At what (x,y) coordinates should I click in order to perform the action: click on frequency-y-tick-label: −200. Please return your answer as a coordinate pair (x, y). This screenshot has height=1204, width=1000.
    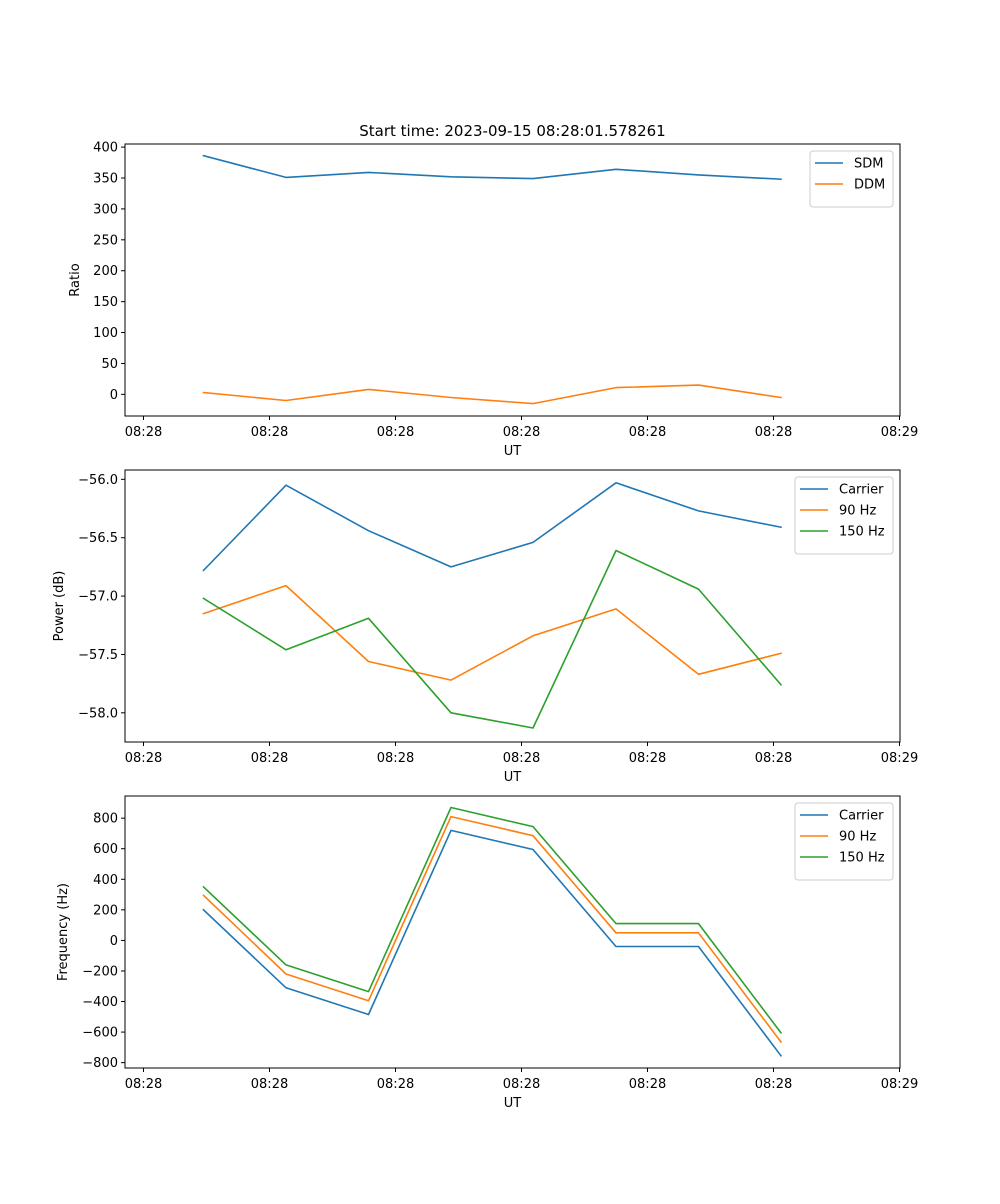
    Looking at the image, I should click on (100, 971).